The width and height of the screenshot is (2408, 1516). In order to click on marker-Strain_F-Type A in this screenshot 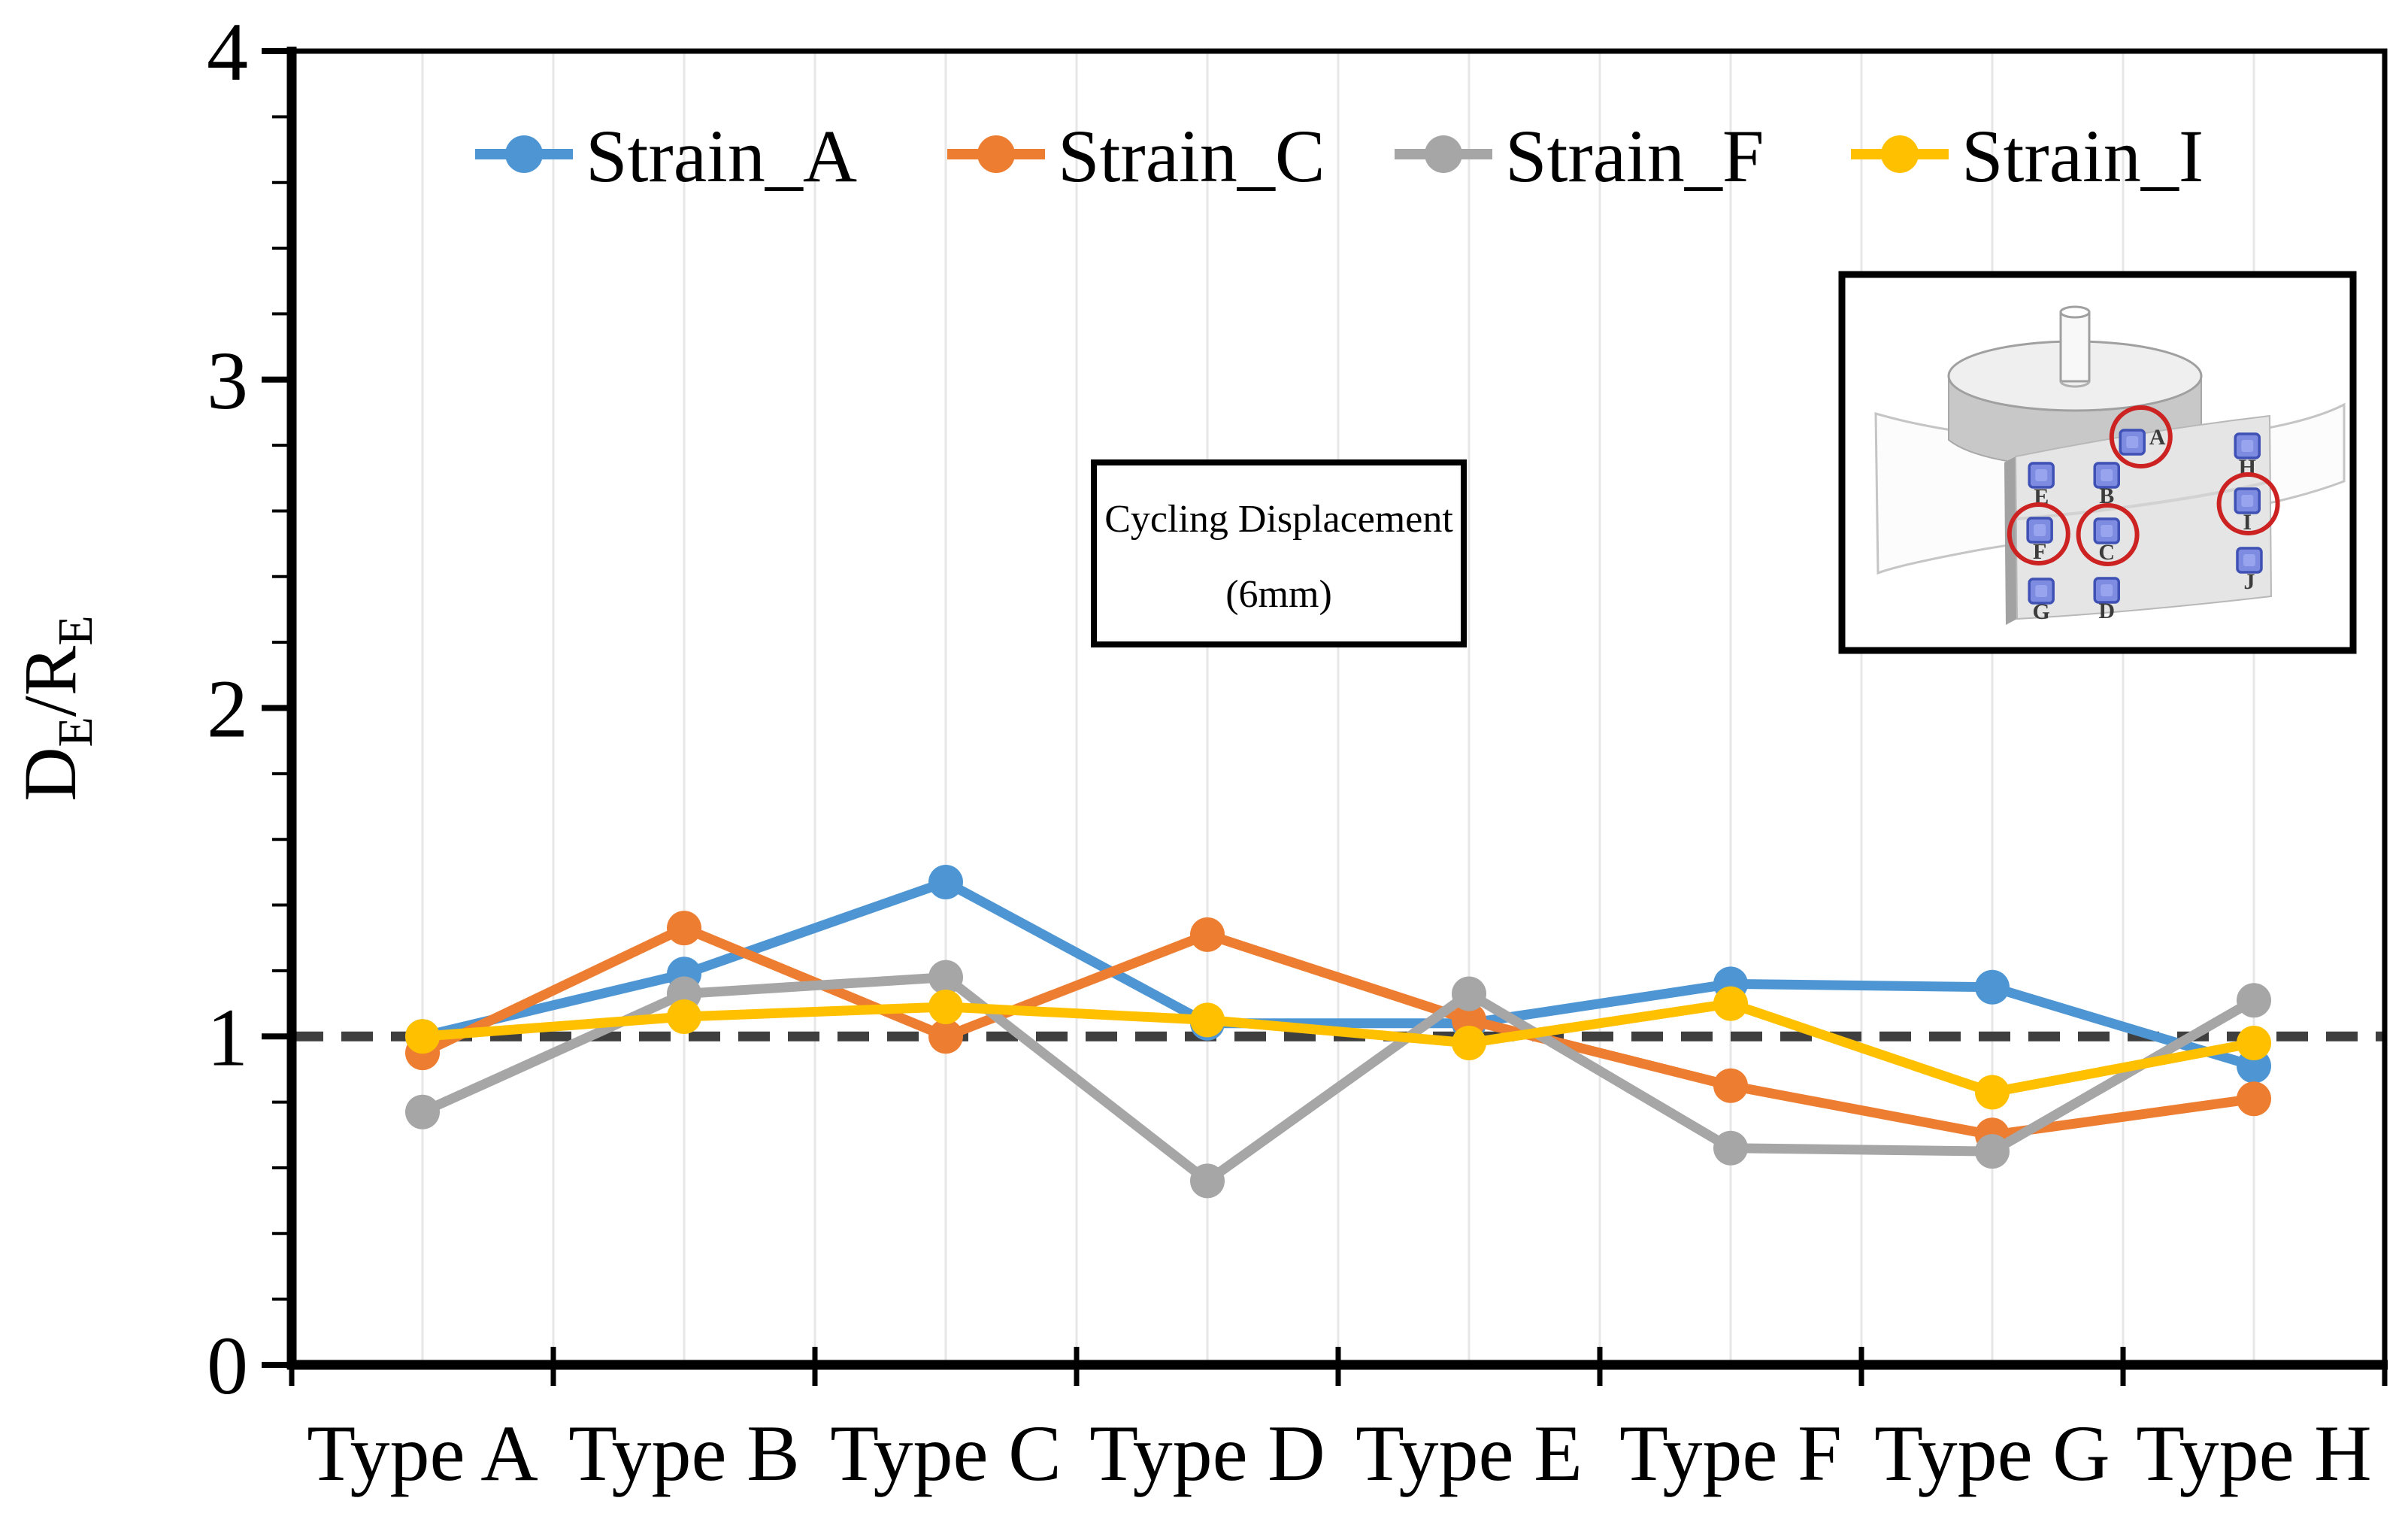, I will do `click(423, 1112)`.